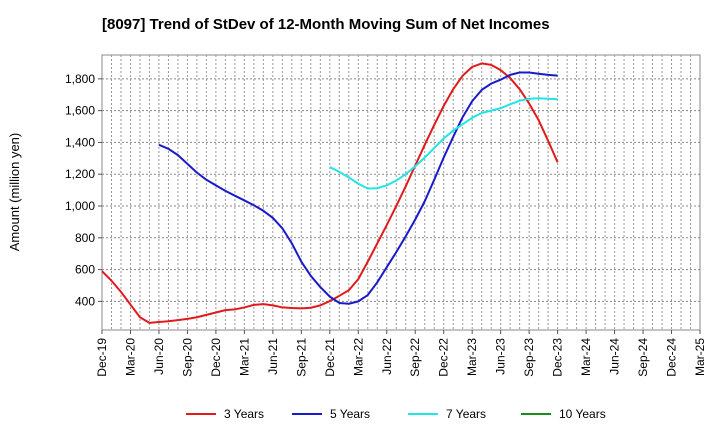 The height and width of the screenshot is (440, 720). What do you see at coordinates (80, 111) in the screenshot?
I see `y-tick-label: 1,600` at bounding box center [80, 111].